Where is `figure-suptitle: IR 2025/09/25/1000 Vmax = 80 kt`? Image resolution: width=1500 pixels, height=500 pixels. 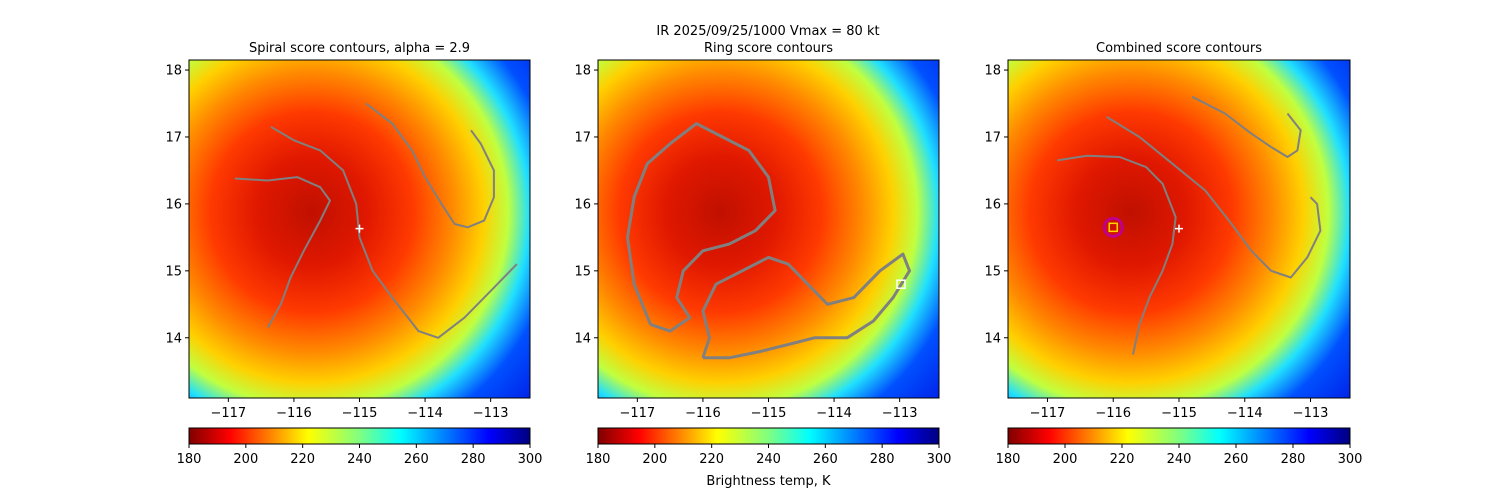
figure-suptitle: IR 2025/09/25/1000 Vmax = 80 kt is located at coordinates (767, 31).